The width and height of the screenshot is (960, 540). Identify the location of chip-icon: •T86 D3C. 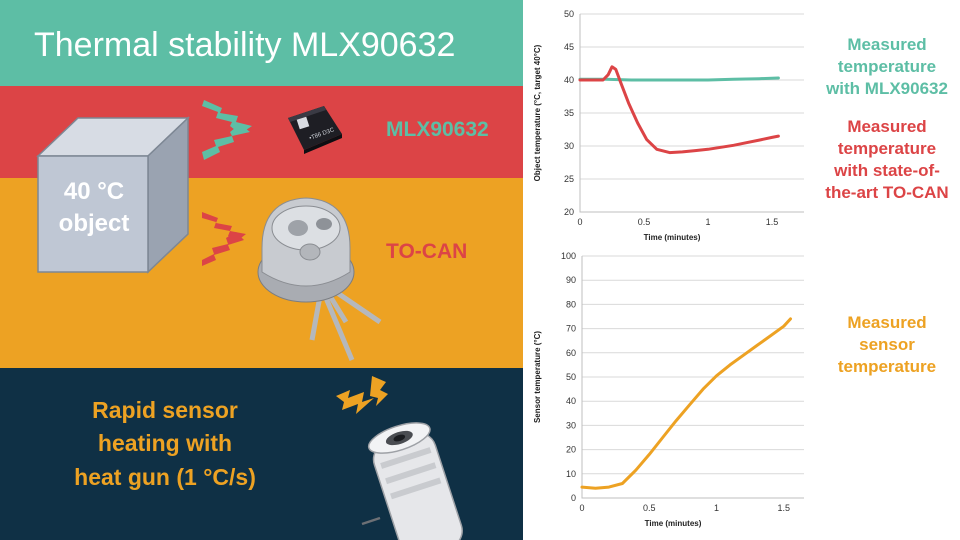
(315, 130).